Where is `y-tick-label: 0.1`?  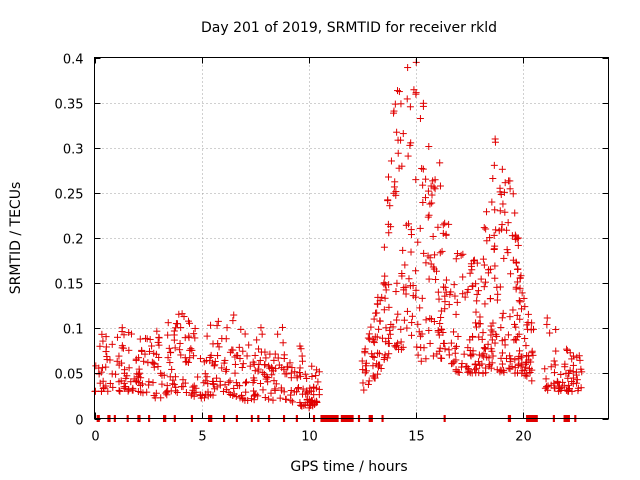 y-tick-label: 0.1 is located at coordinates (73, 330).